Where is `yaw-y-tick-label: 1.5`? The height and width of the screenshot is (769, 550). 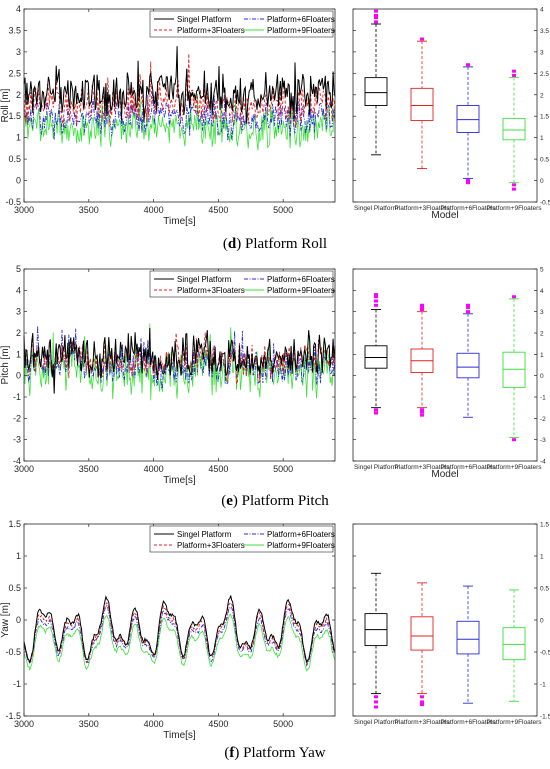
yaw-y-tick-label: 1.5 is located at coordinates (14, 524).